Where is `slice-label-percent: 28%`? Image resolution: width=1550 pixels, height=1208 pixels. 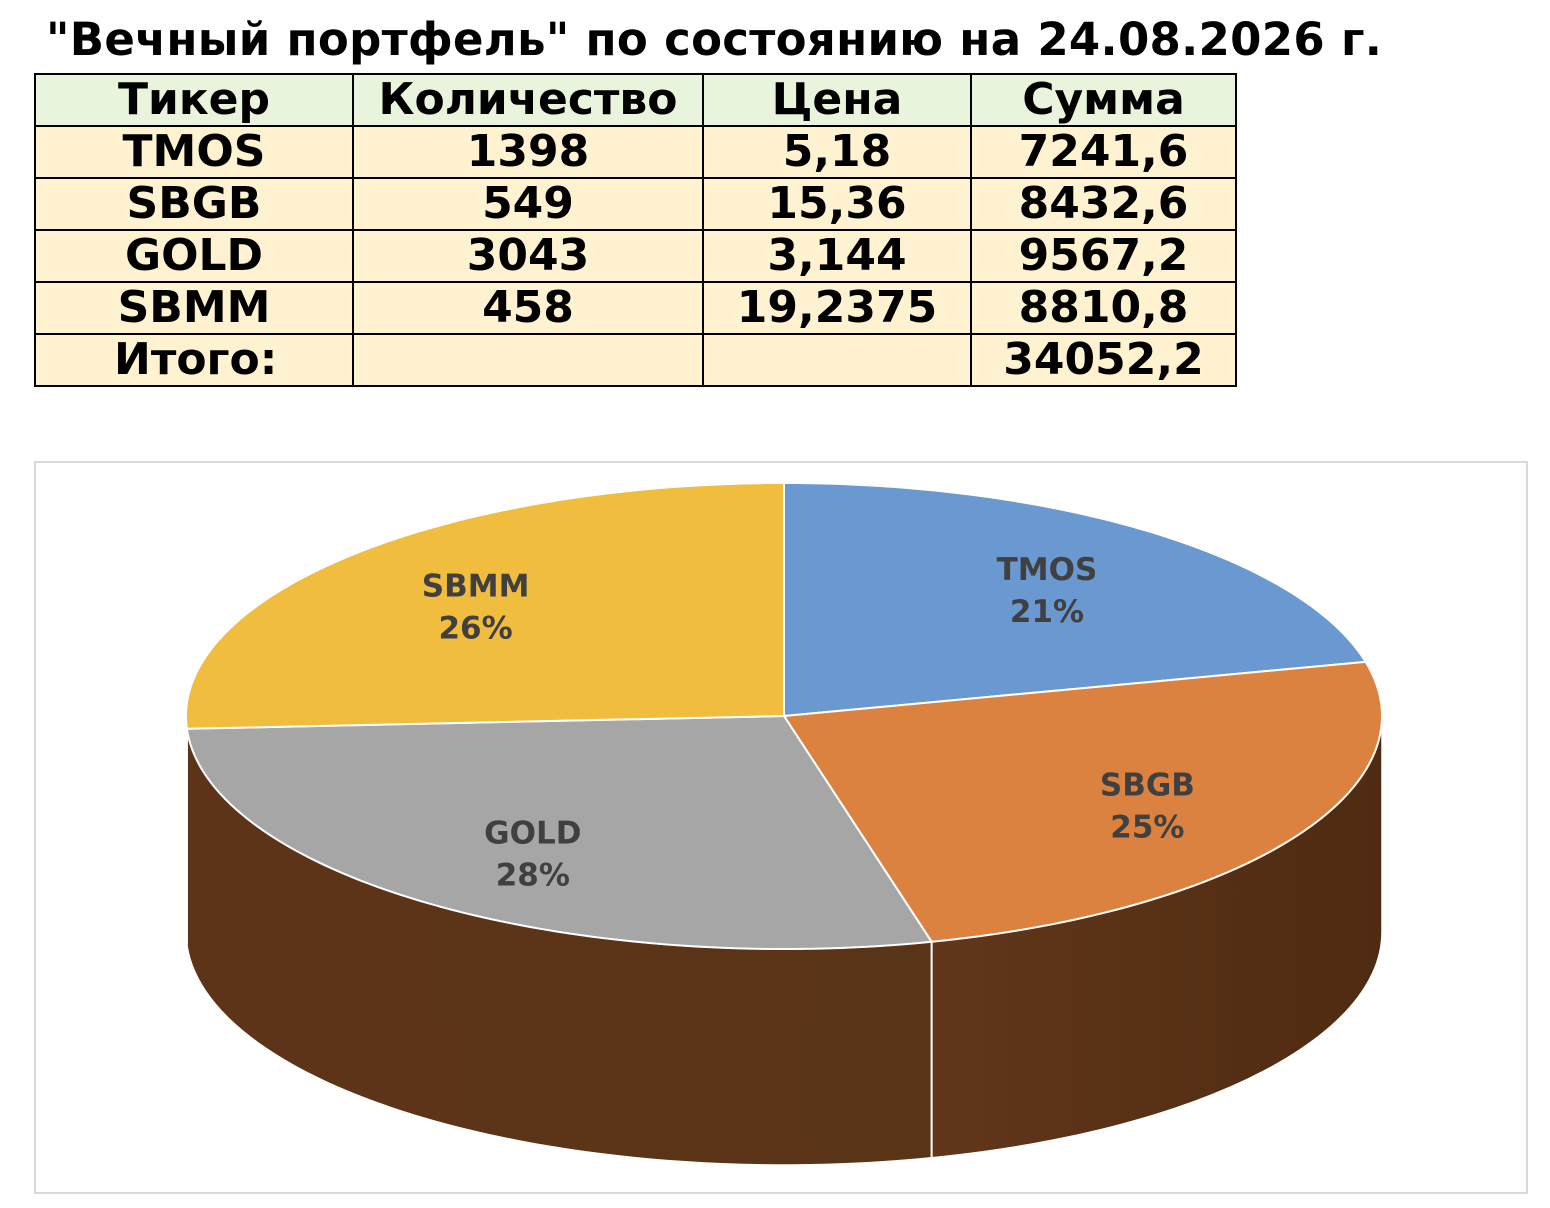
slice-label-percent: 28% is located at coordinates (533, 875).